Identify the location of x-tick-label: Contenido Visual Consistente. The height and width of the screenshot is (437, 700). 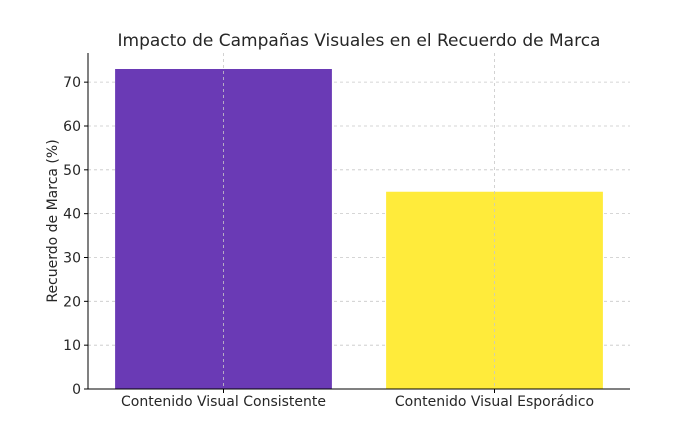
(223, 402).